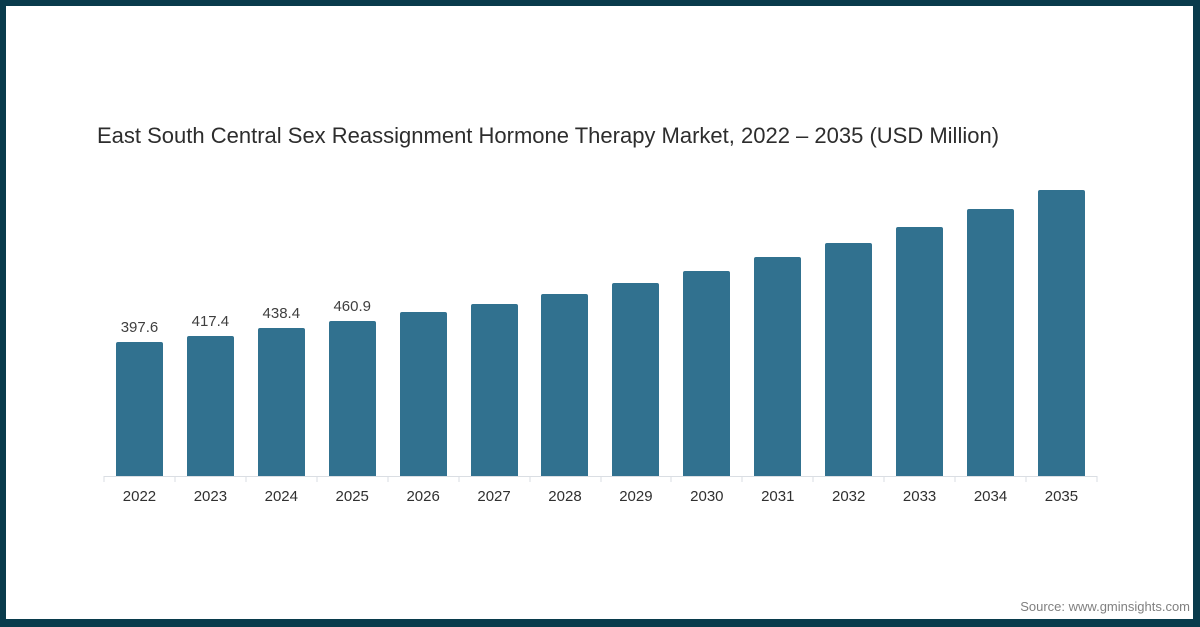 The image size is (1200, 627). I want to click on bar-slot: 397.6, so click(139, 324).